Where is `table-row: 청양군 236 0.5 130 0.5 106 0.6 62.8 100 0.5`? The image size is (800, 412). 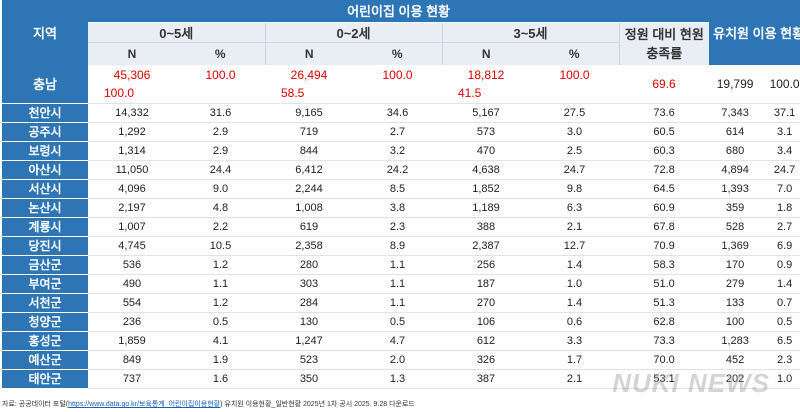
table-row: 청양군 236 0.5 130 0.5 106 0.6 62.8 100 0.5 is located at coordinates (401, 322).